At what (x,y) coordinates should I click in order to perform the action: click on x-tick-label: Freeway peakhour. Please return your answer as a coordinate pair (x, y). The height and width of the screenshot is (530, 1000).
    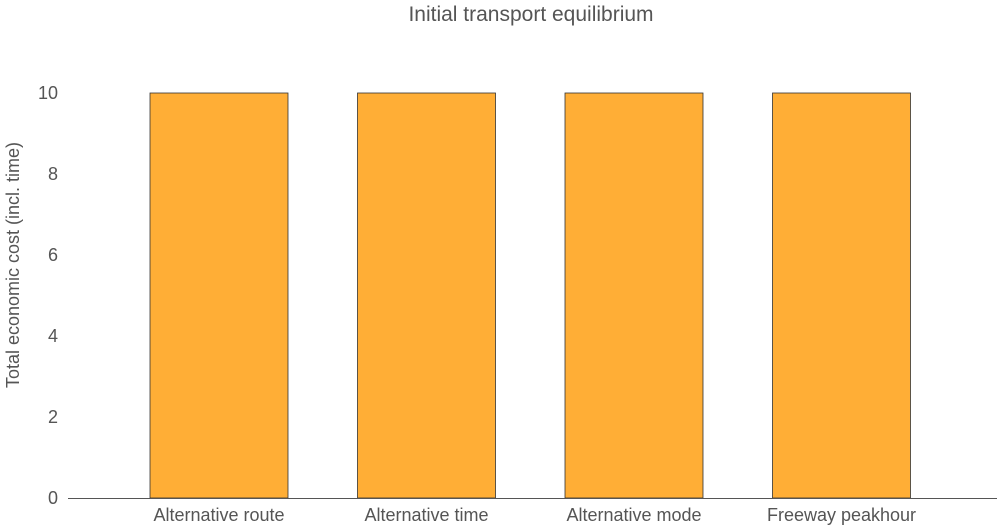
    Looking at the image, I should click on (841, 515).